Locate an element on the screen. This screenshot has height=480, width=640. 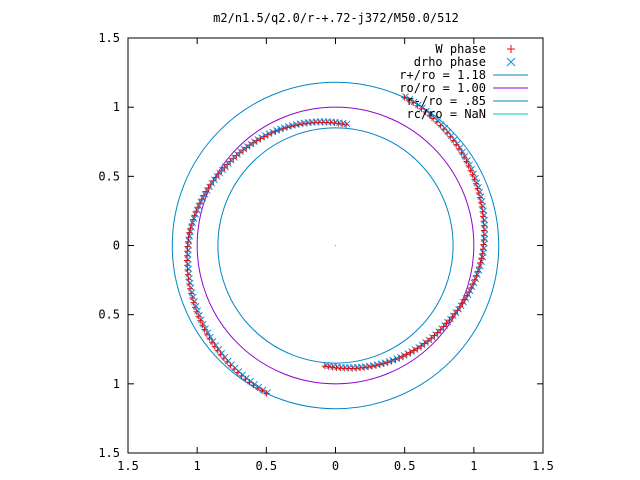
legend-label: r+/ro = 1.18 is located at coordinates (442, 75).